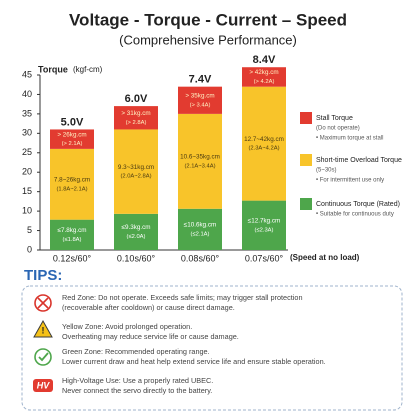  I want to click on y-tick-label: 10, so click(27, 210).